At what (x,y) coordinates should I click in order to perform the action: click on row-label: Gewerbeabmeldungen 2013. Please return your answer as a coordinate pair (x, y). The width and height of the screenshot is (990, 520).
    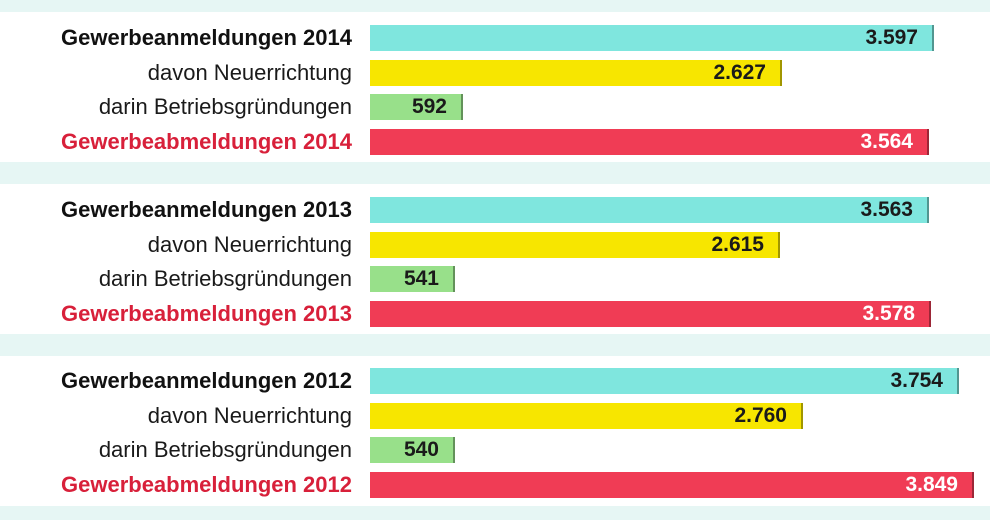
    Looking at the image, I should click on (206, 313).